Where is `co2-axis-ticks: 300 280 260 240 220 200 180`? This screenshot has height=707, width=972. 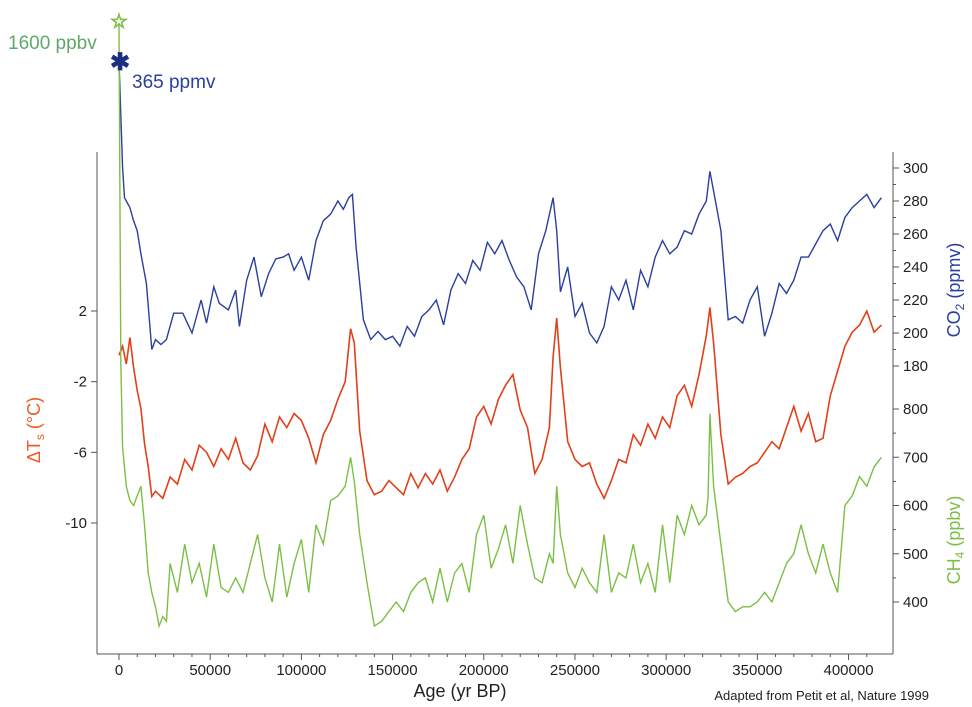 co2-axis-ticks: 300 280 260 240 220 200 180 is located at coordinates (910, 267).